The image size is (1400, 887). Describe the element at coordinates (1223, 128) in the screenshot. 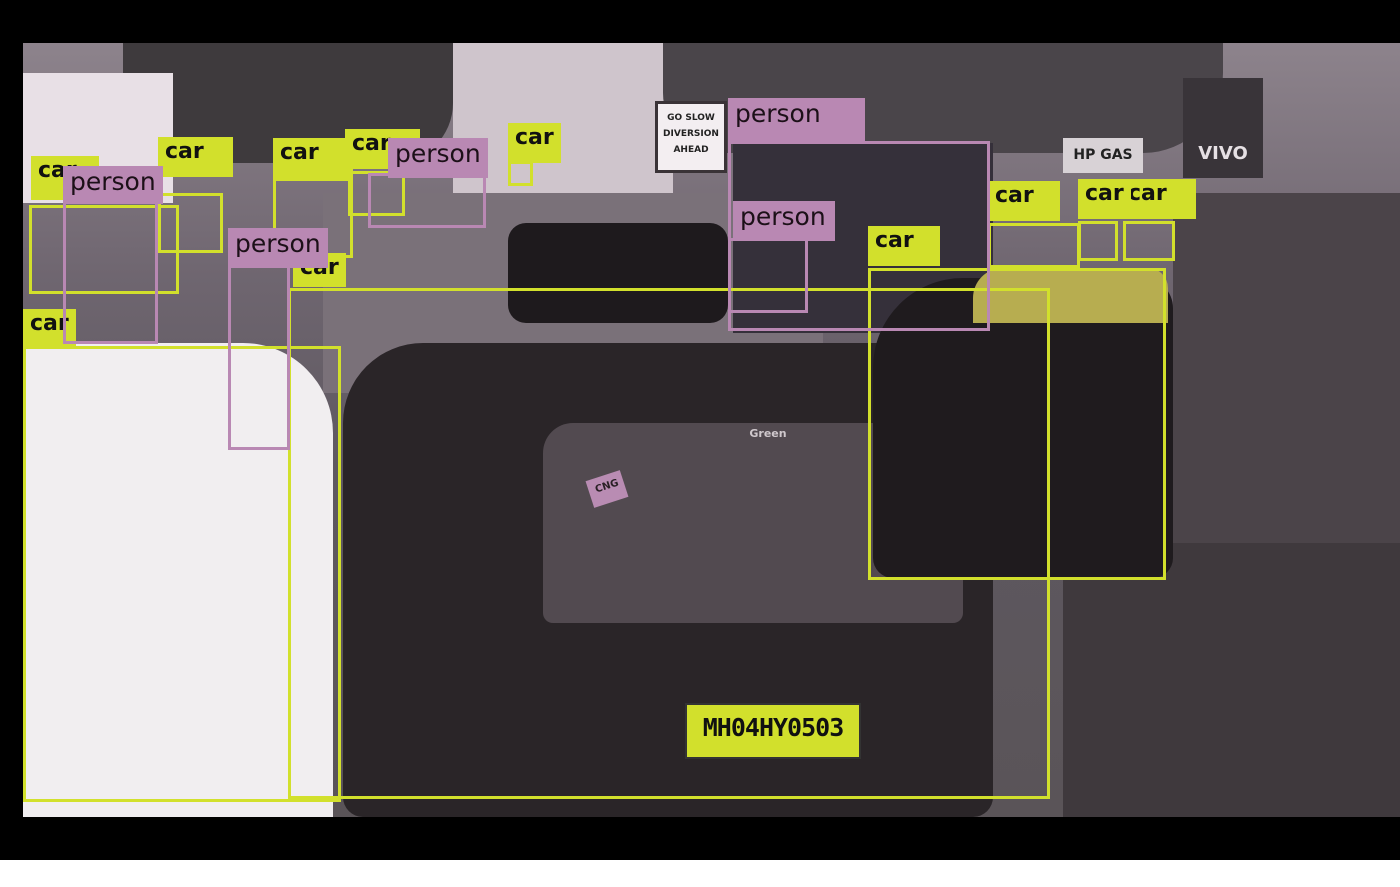

I see `brand-sign-board` at that location.